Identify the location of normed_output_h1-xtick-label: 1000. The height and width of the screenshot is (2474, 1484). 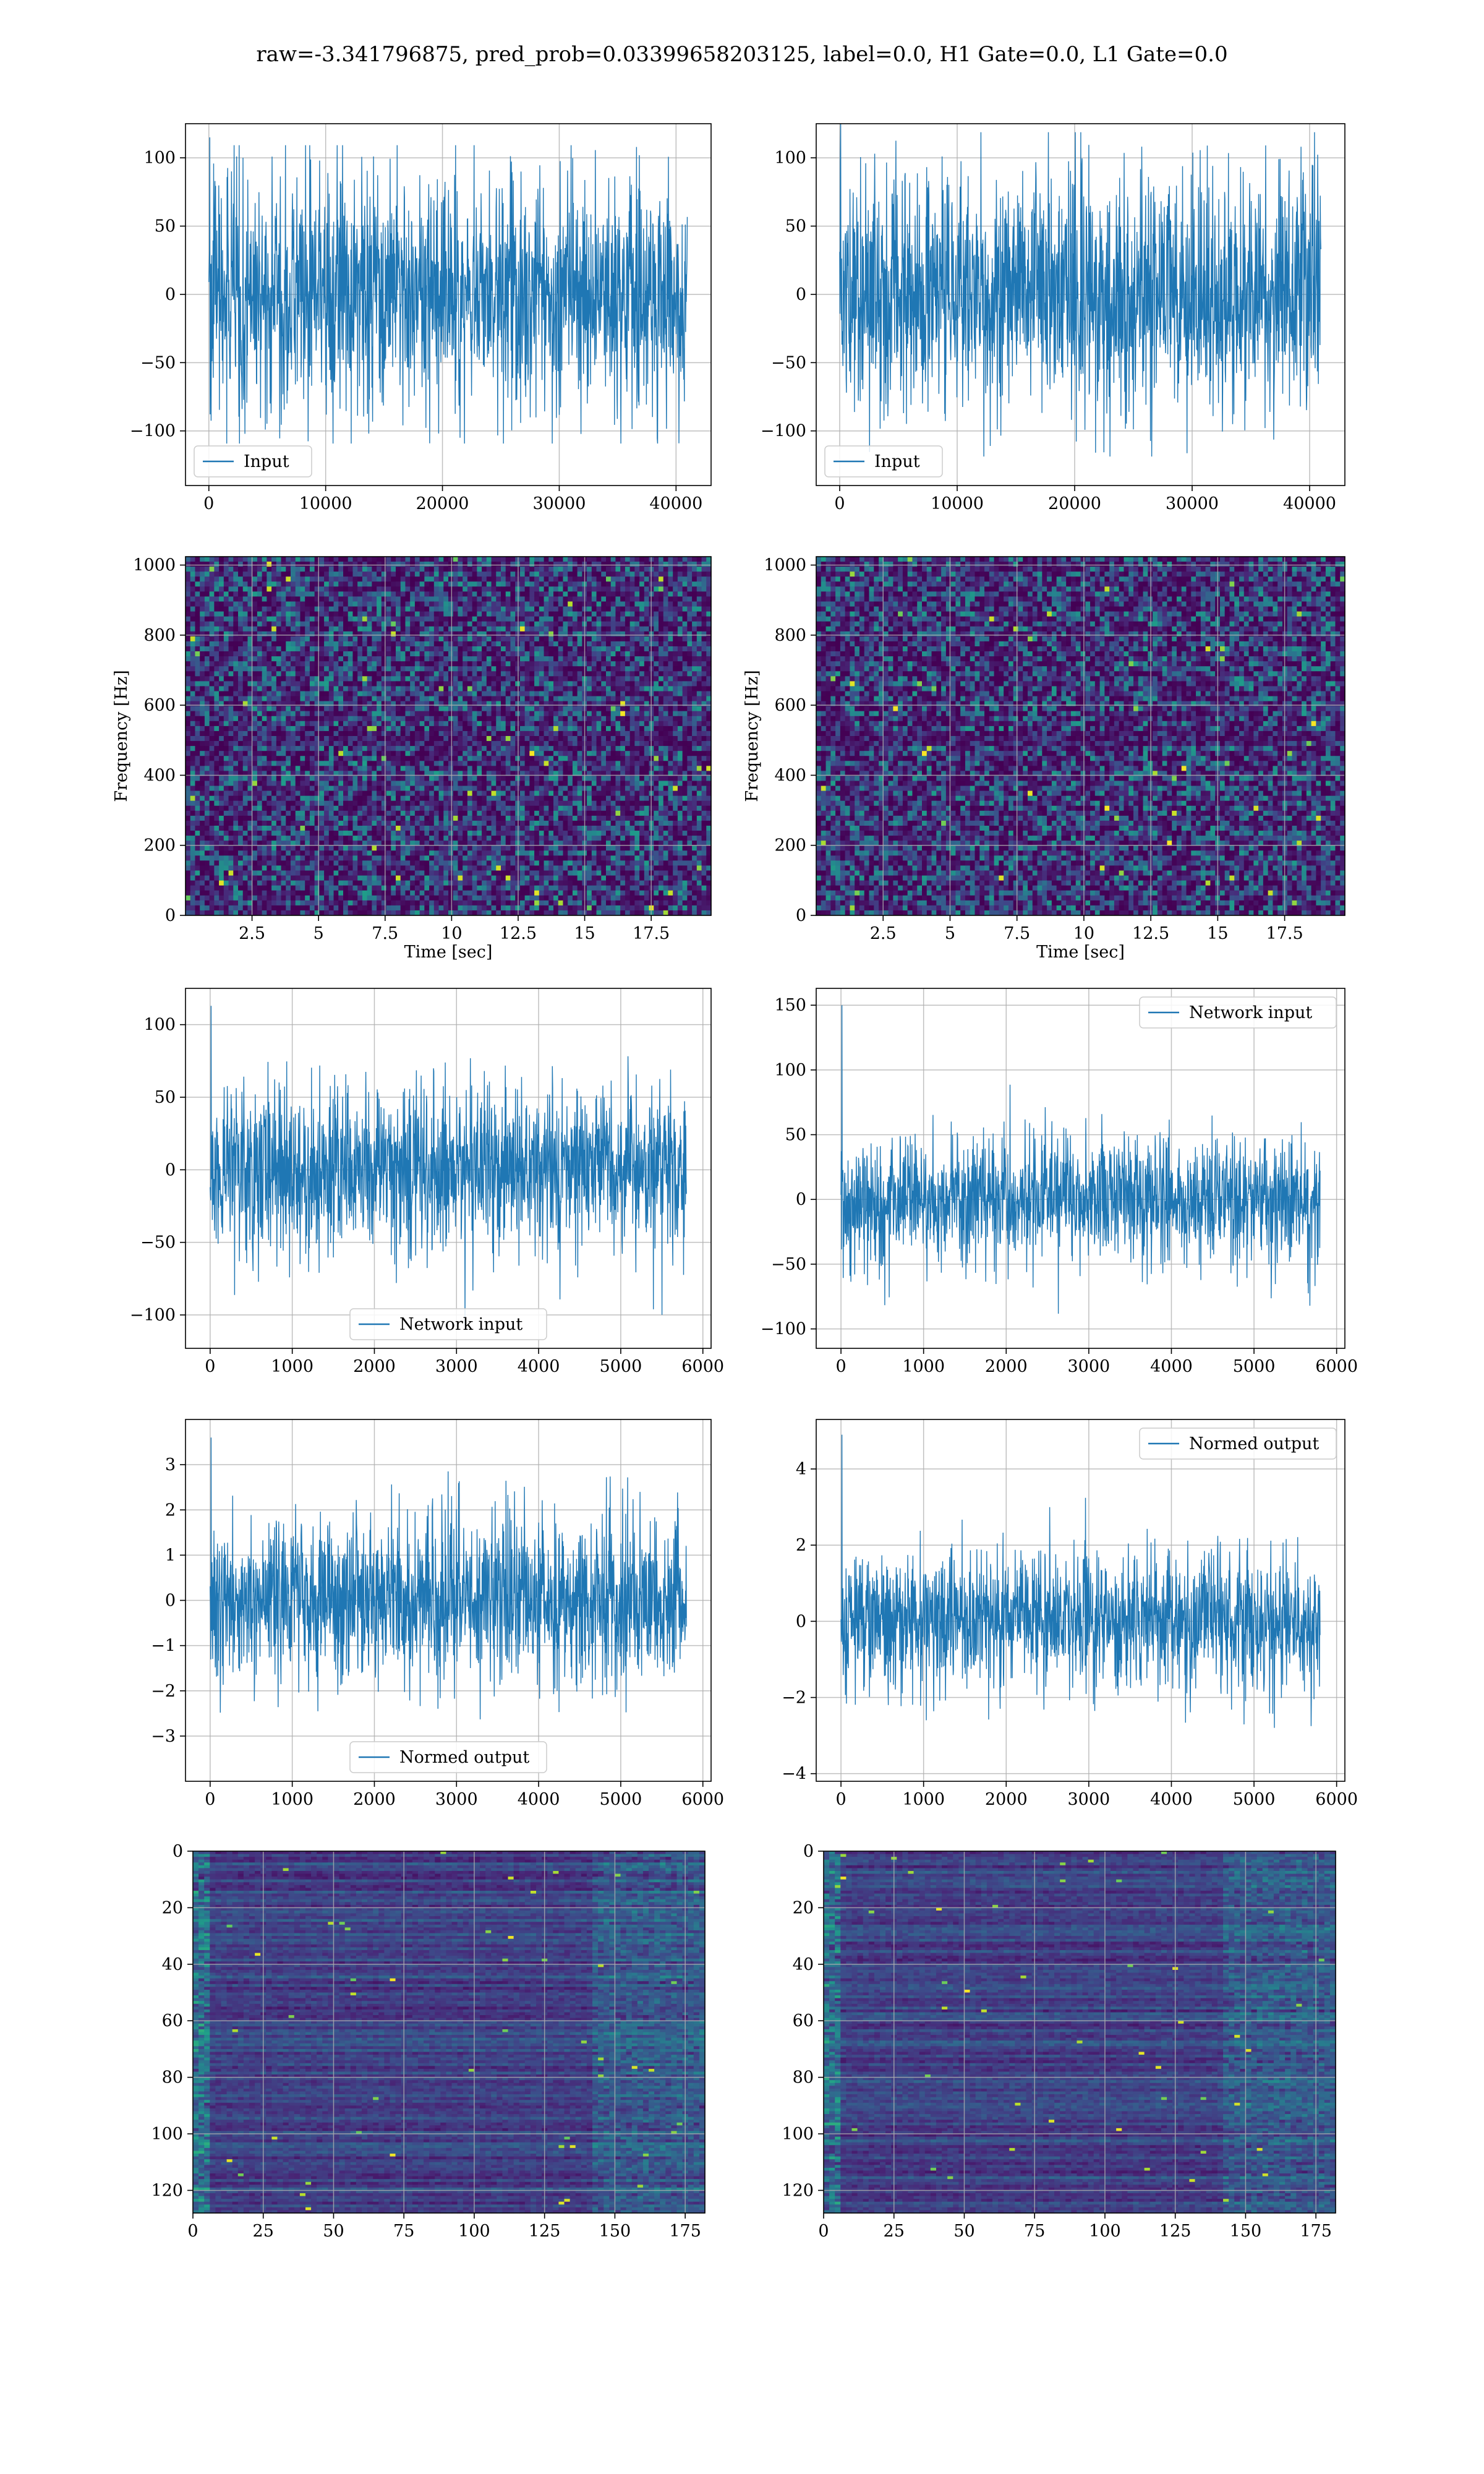
(292, 1799).